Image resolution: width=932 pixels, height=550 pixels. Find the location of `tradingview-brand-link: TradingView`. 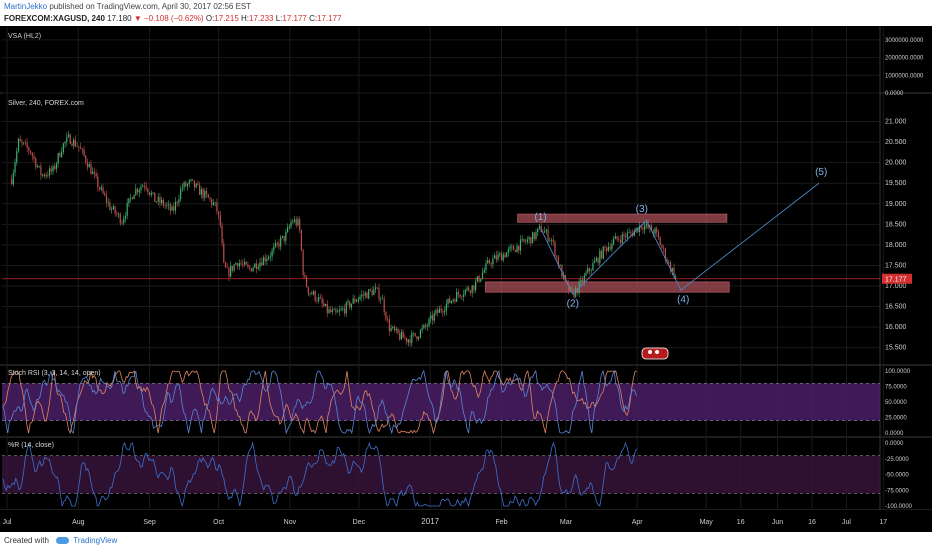

tradingview-brand-link: TradingView is located at coordinates (95, 540).